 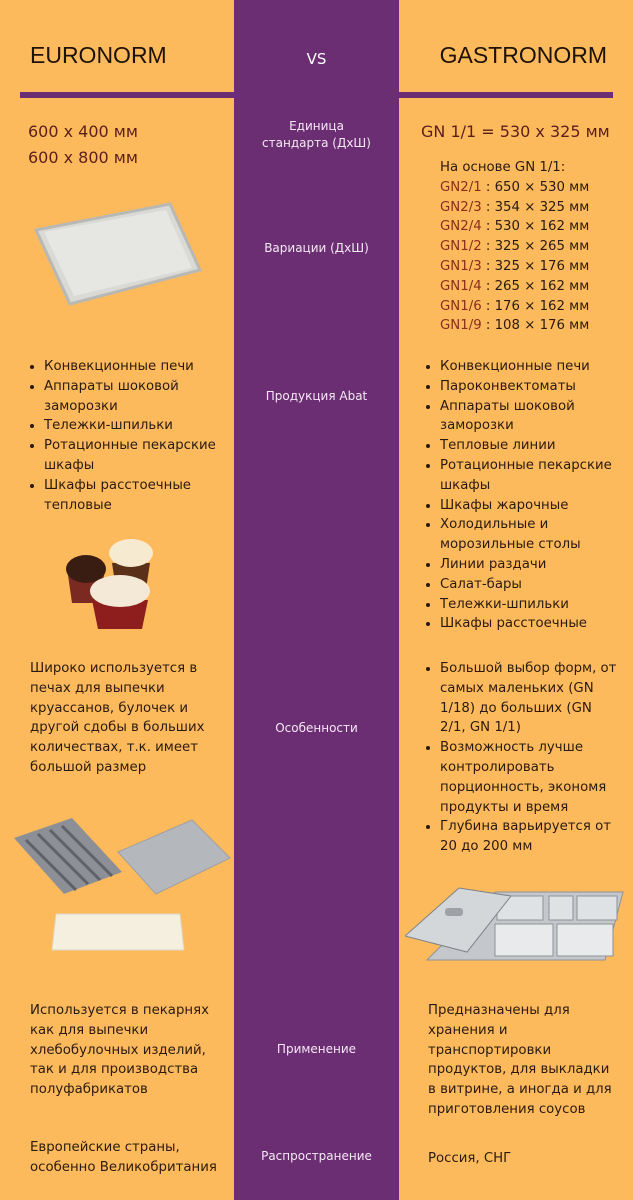 What do you see at coordinates (506, 95) in the screenshot?
I see `divider-right` at bounding box center [506, 95].